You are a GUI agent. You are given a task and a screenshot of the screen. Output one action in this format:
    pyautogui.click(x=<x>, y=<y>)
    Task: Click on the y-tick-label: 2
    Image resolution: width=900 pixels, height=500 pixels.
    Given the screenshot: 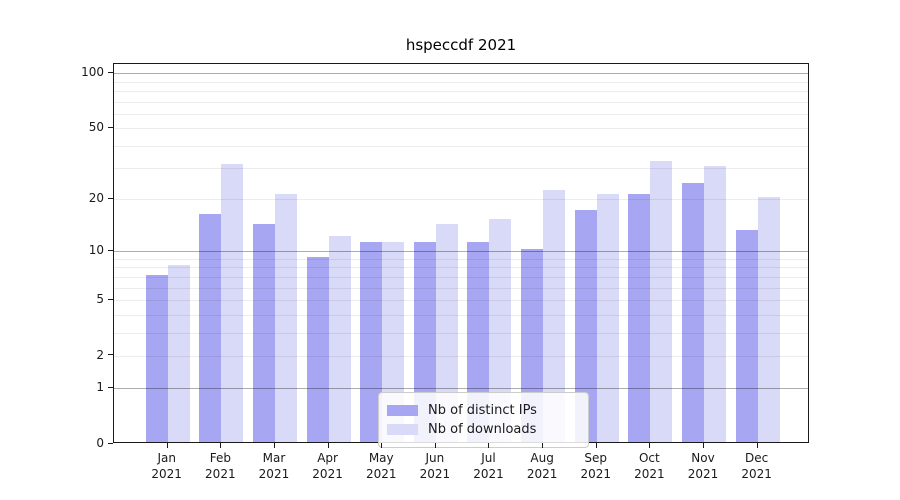 What is the action you would take?
    pyautogui.click(x=100, y=354)
    